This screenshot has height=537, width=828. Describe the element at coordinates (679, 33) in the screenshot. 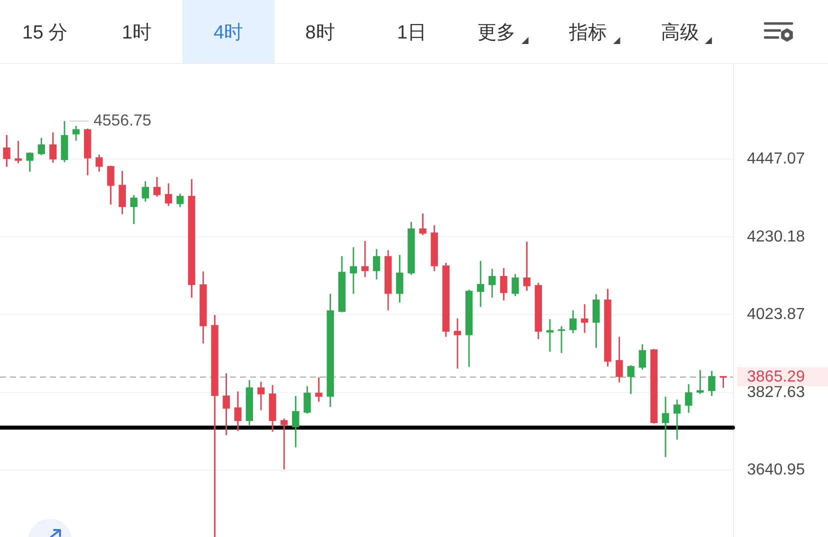

I see `tab-label: 高级` at that location.